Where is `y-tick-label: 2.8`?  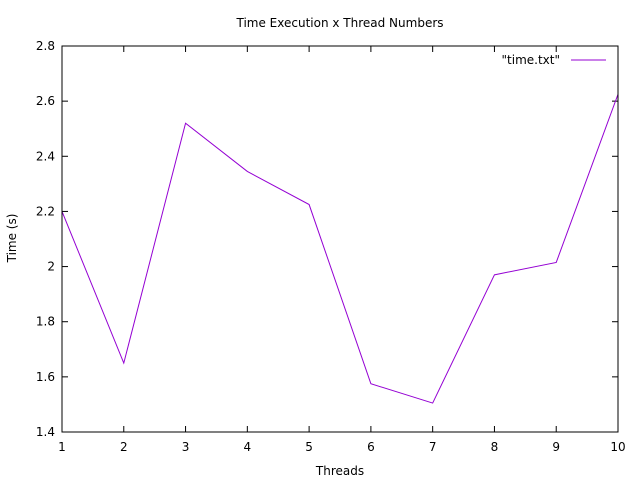
y-tick-label: 2.8 is located at coordinates (45, 46).